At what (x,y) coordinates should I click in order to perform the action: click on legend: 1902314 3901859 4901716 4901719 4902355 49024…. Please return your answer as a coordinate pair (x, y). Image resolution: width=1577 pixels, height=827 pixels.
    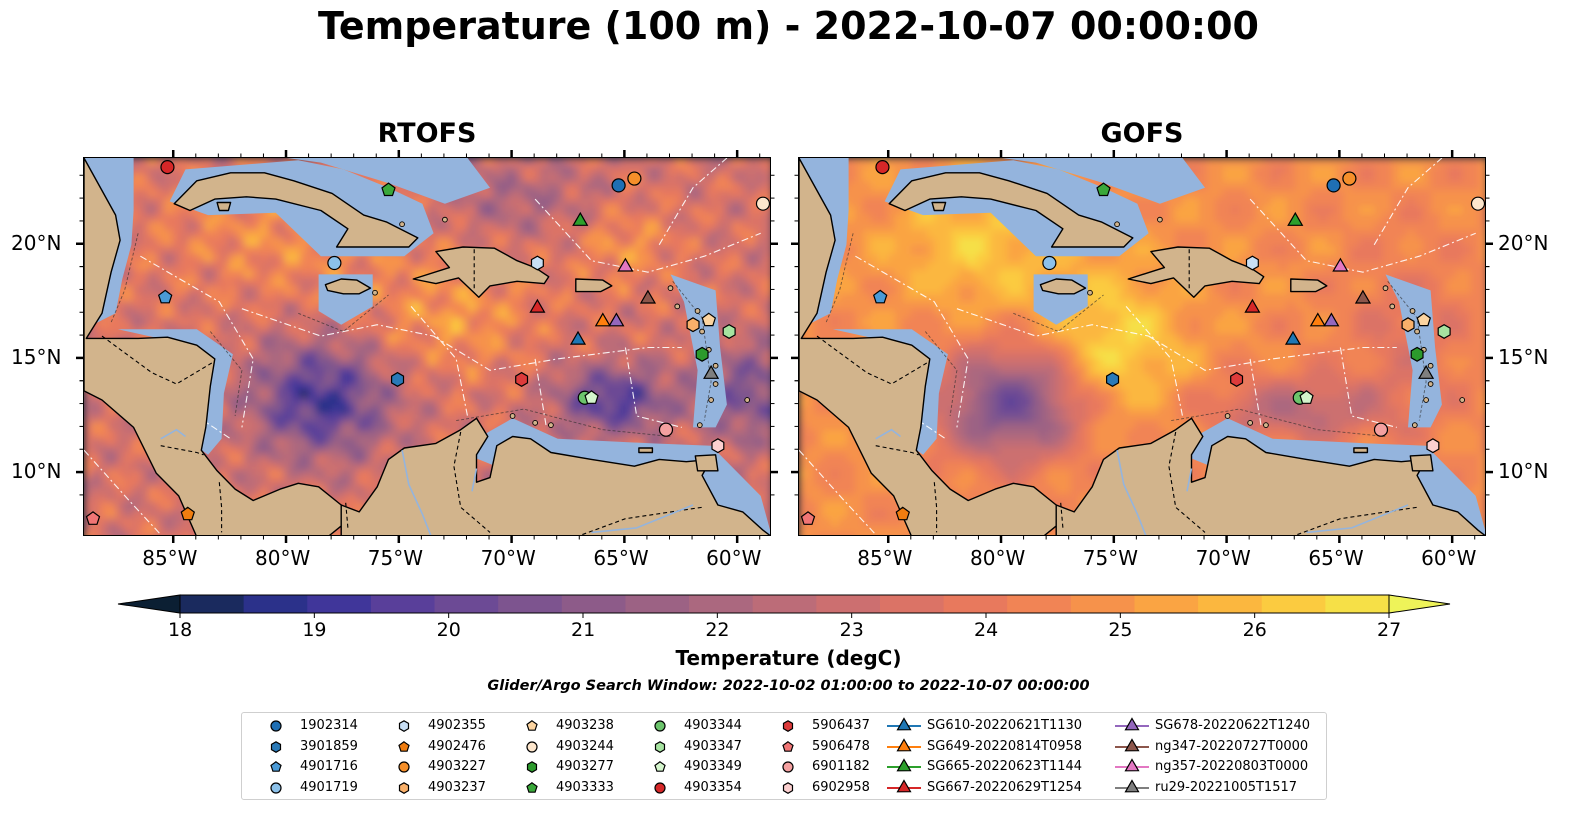
    Looking at the image, I should click on (784, 756).